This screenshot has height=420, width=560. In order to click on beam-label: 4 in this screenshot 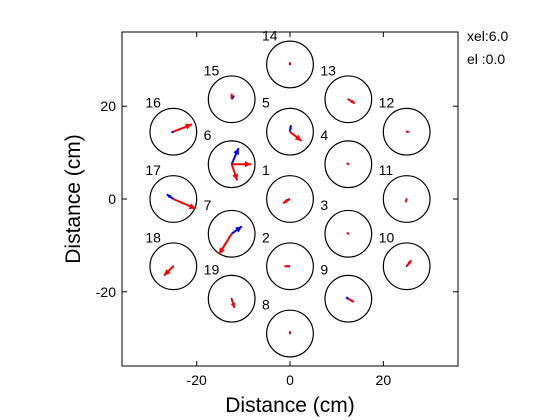, I will do `click(324, 135)`.